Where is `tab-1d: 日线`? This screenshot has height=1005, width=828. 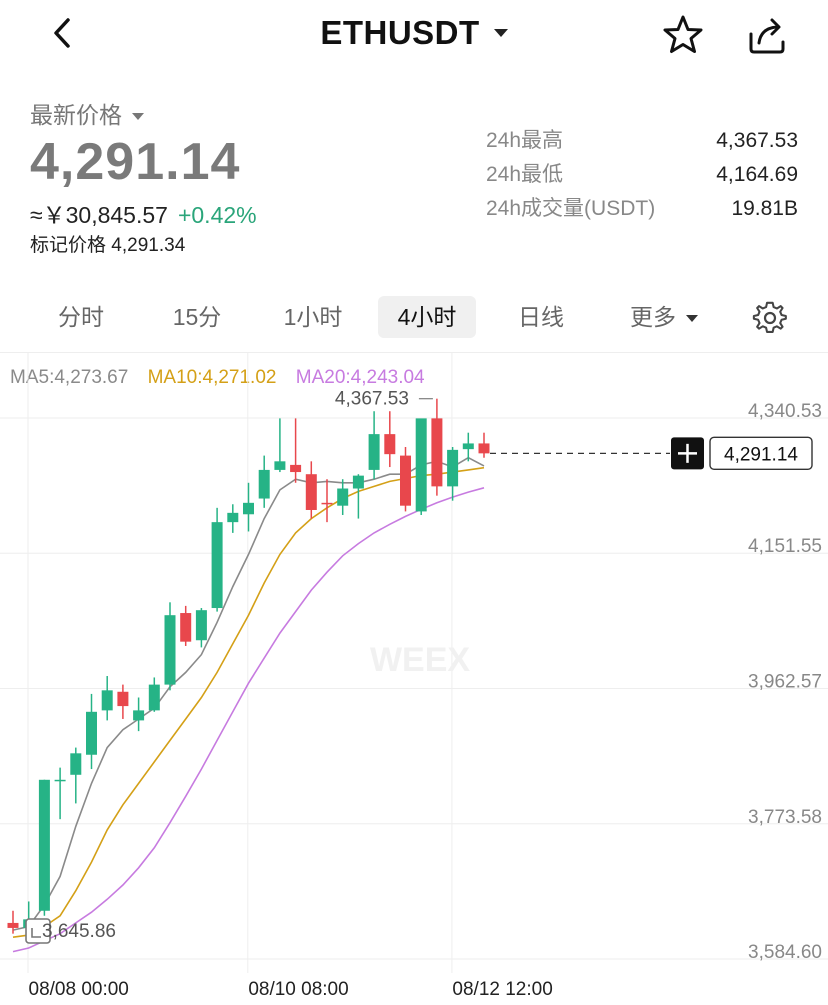 tab-1d: 日线 is located at coordinates (541, 317).